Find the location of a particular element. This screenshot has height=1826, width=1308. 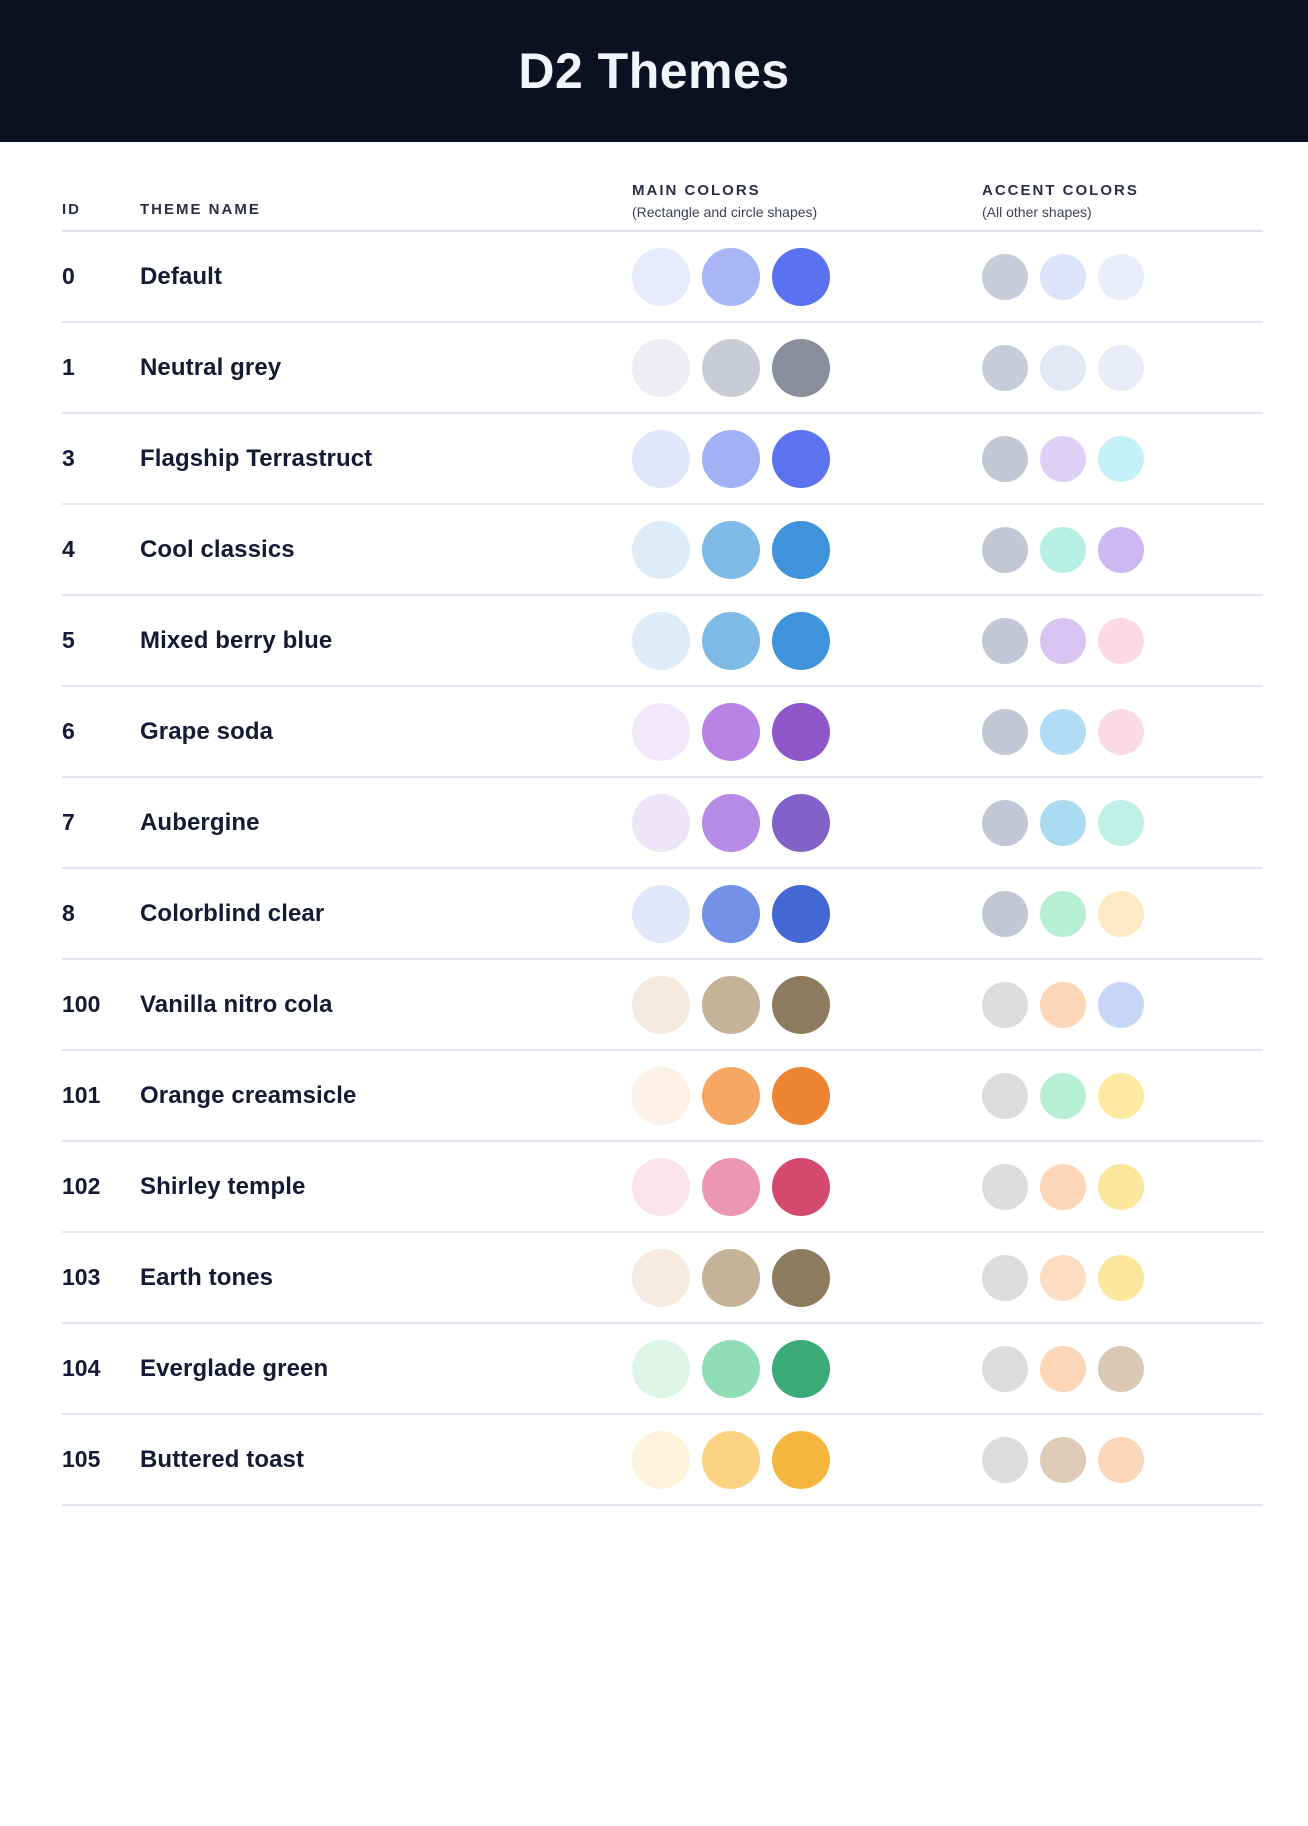

table-row: 104 Everglade green is located at coordinates (662, 1369).